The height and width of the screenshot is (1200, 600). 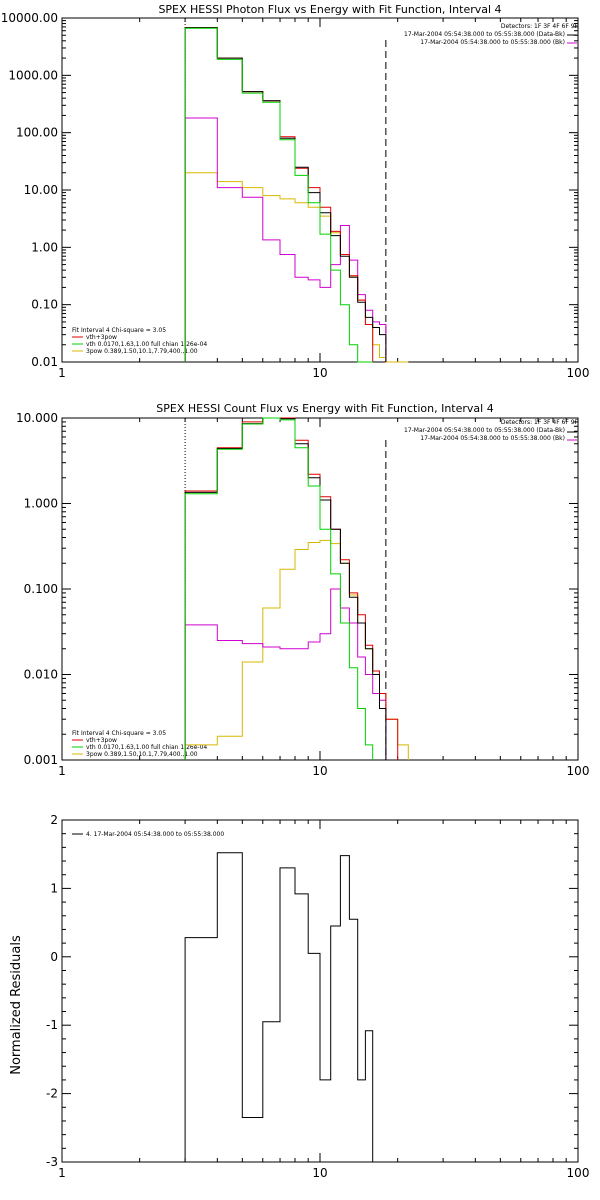 What do you see at coordinates (41, 504) in the screenshot?
I see `count-flux-y-tick-label: 1.000` at bounding box center [41, 504].